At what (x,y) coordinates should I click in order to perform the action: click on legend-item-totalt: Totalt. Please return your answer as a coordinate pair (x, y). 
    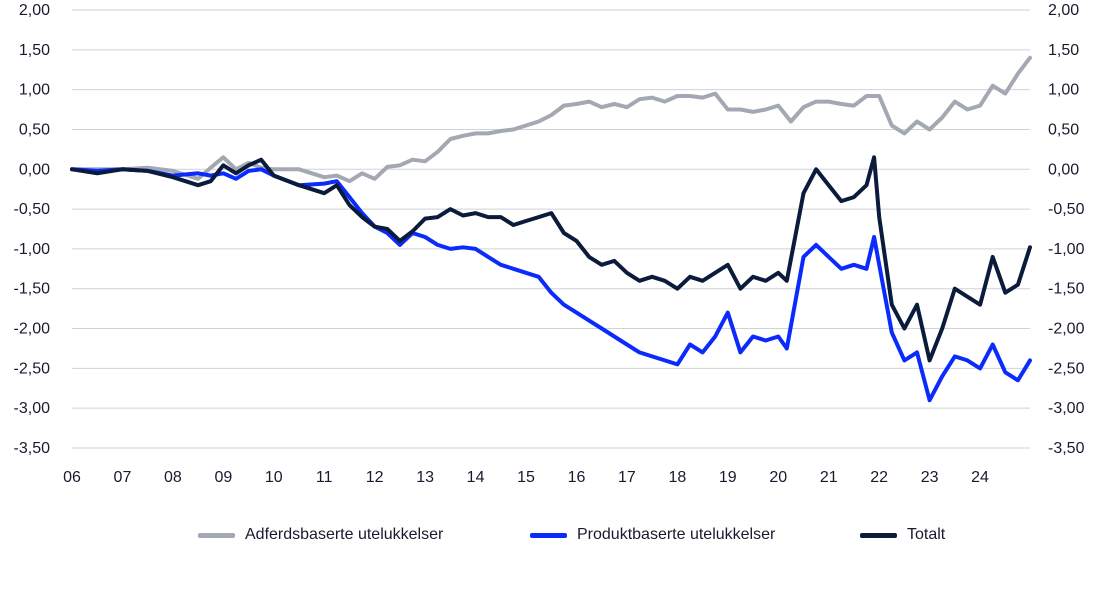
    Looking at the image, I should click on (902, 535).